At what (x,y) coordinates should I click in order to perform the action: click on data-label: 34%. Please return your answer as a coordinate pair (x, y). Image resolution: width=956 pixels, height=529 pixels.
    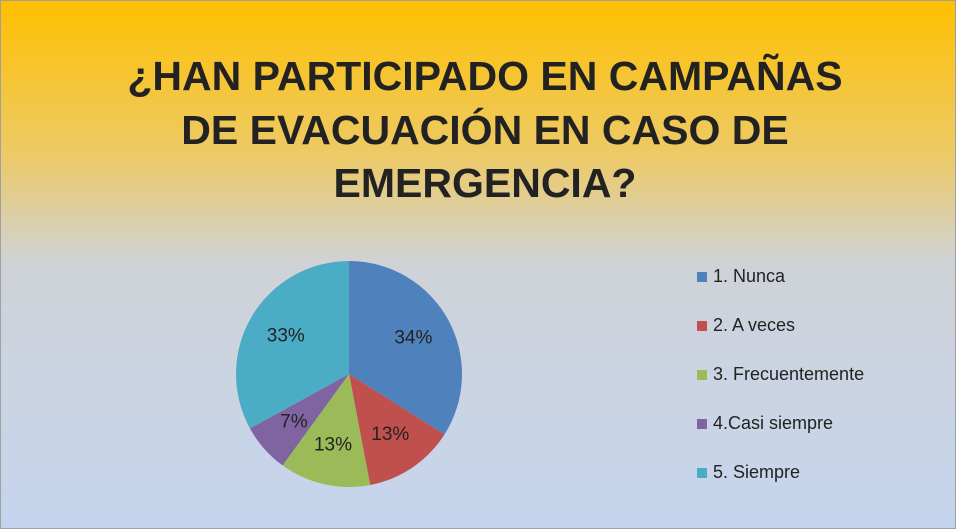
    Looking at the image, I should click on (413, 338).